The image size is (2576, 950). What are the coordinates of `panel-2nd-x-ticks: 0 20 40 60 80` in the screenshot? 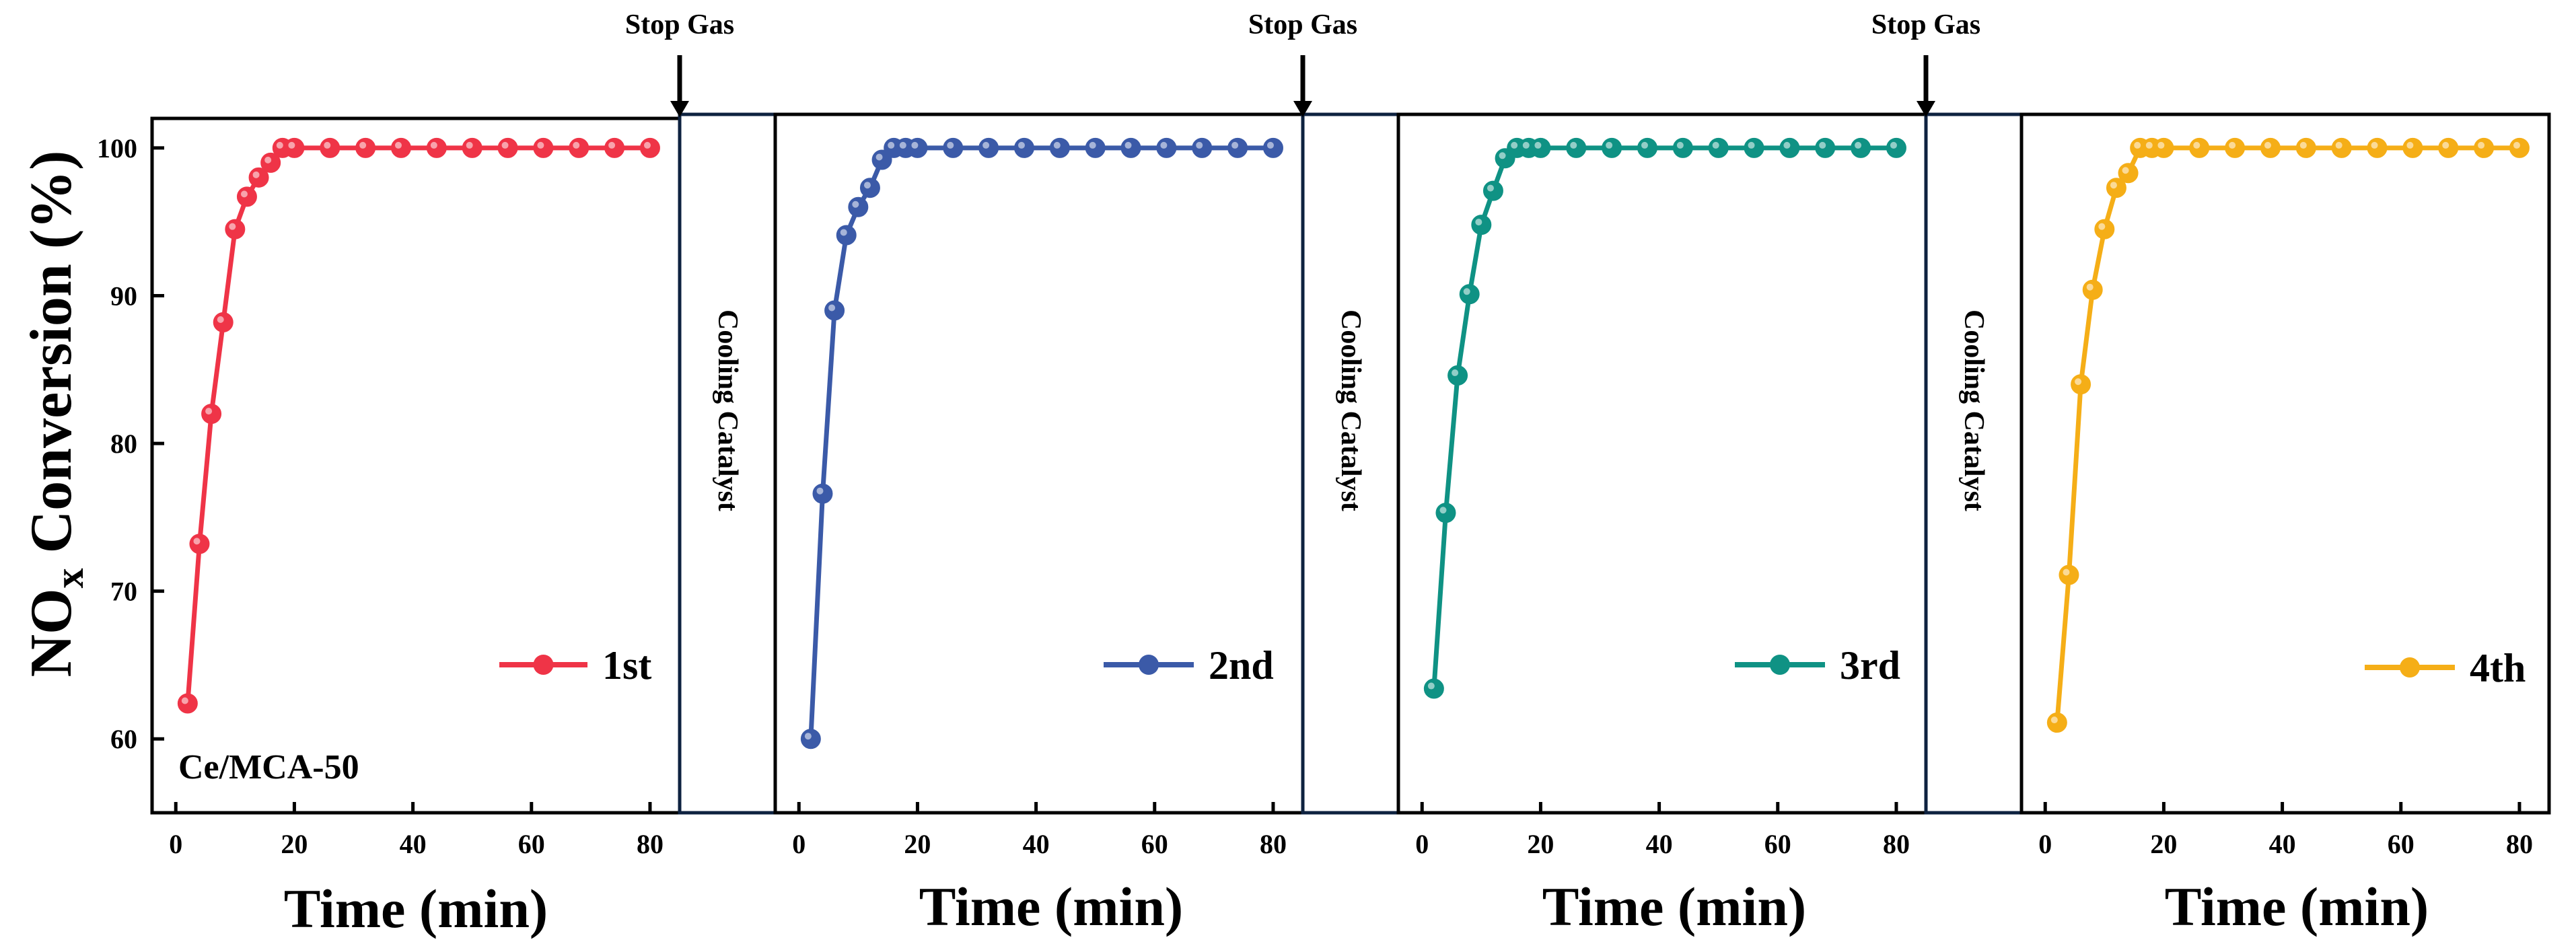 It's located at (1039, 831).